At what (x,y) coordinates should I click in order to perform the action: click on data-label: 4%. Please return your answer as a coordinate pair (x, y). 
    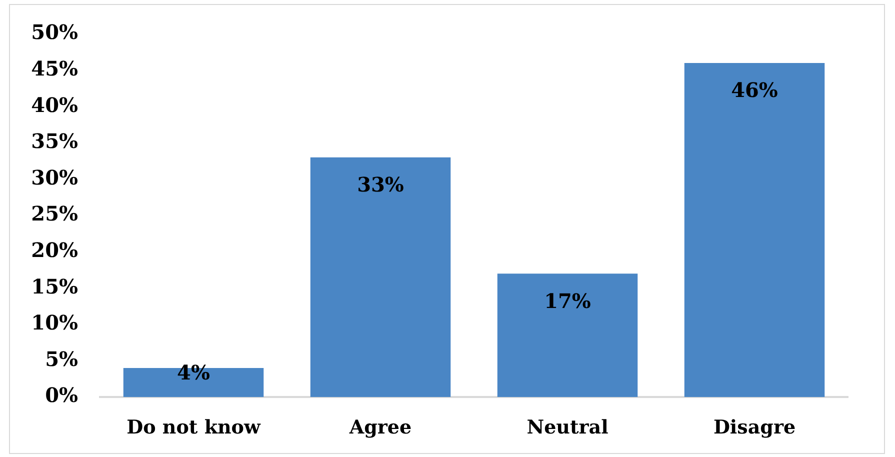
    Looking at the image, I should click on (193, 372).